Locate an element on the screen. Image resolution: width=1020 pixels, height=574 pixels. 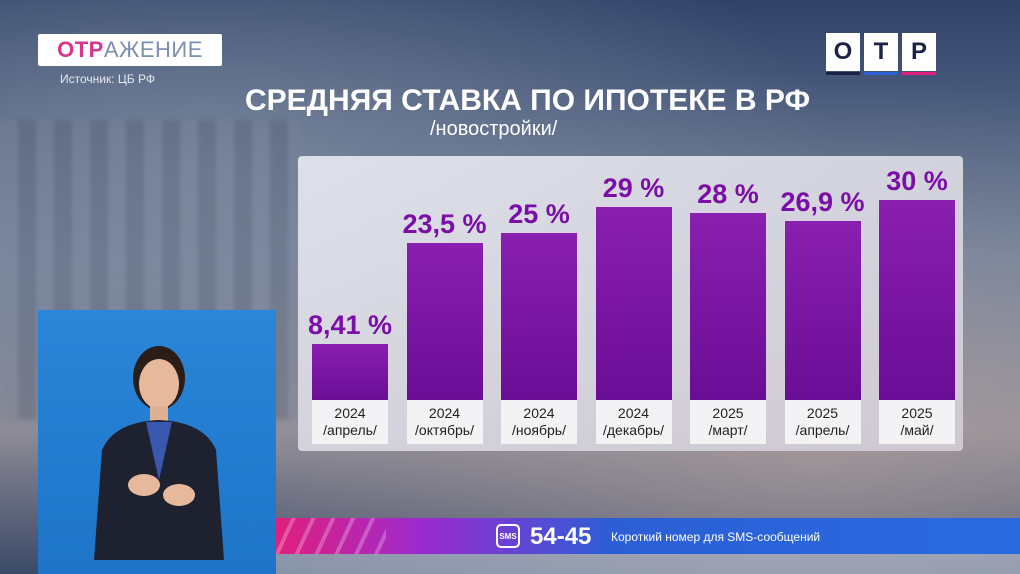
category-label: 2024/апрель/ is located at coordinates (350, 422).